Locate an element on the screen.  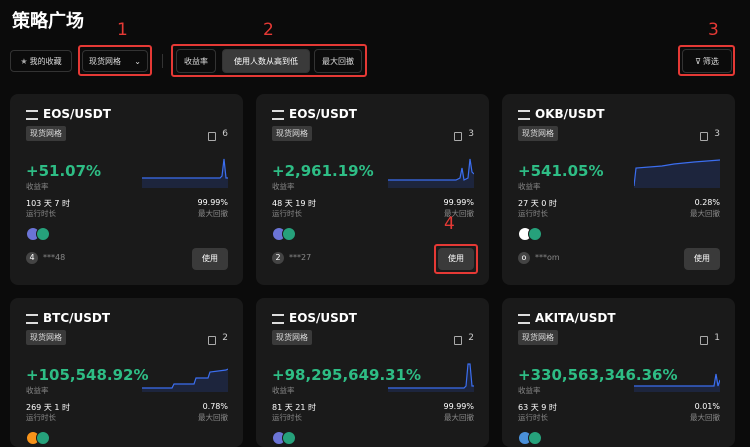
runtime-value: 48 天 19 时 is located at coordinates (294, 203).